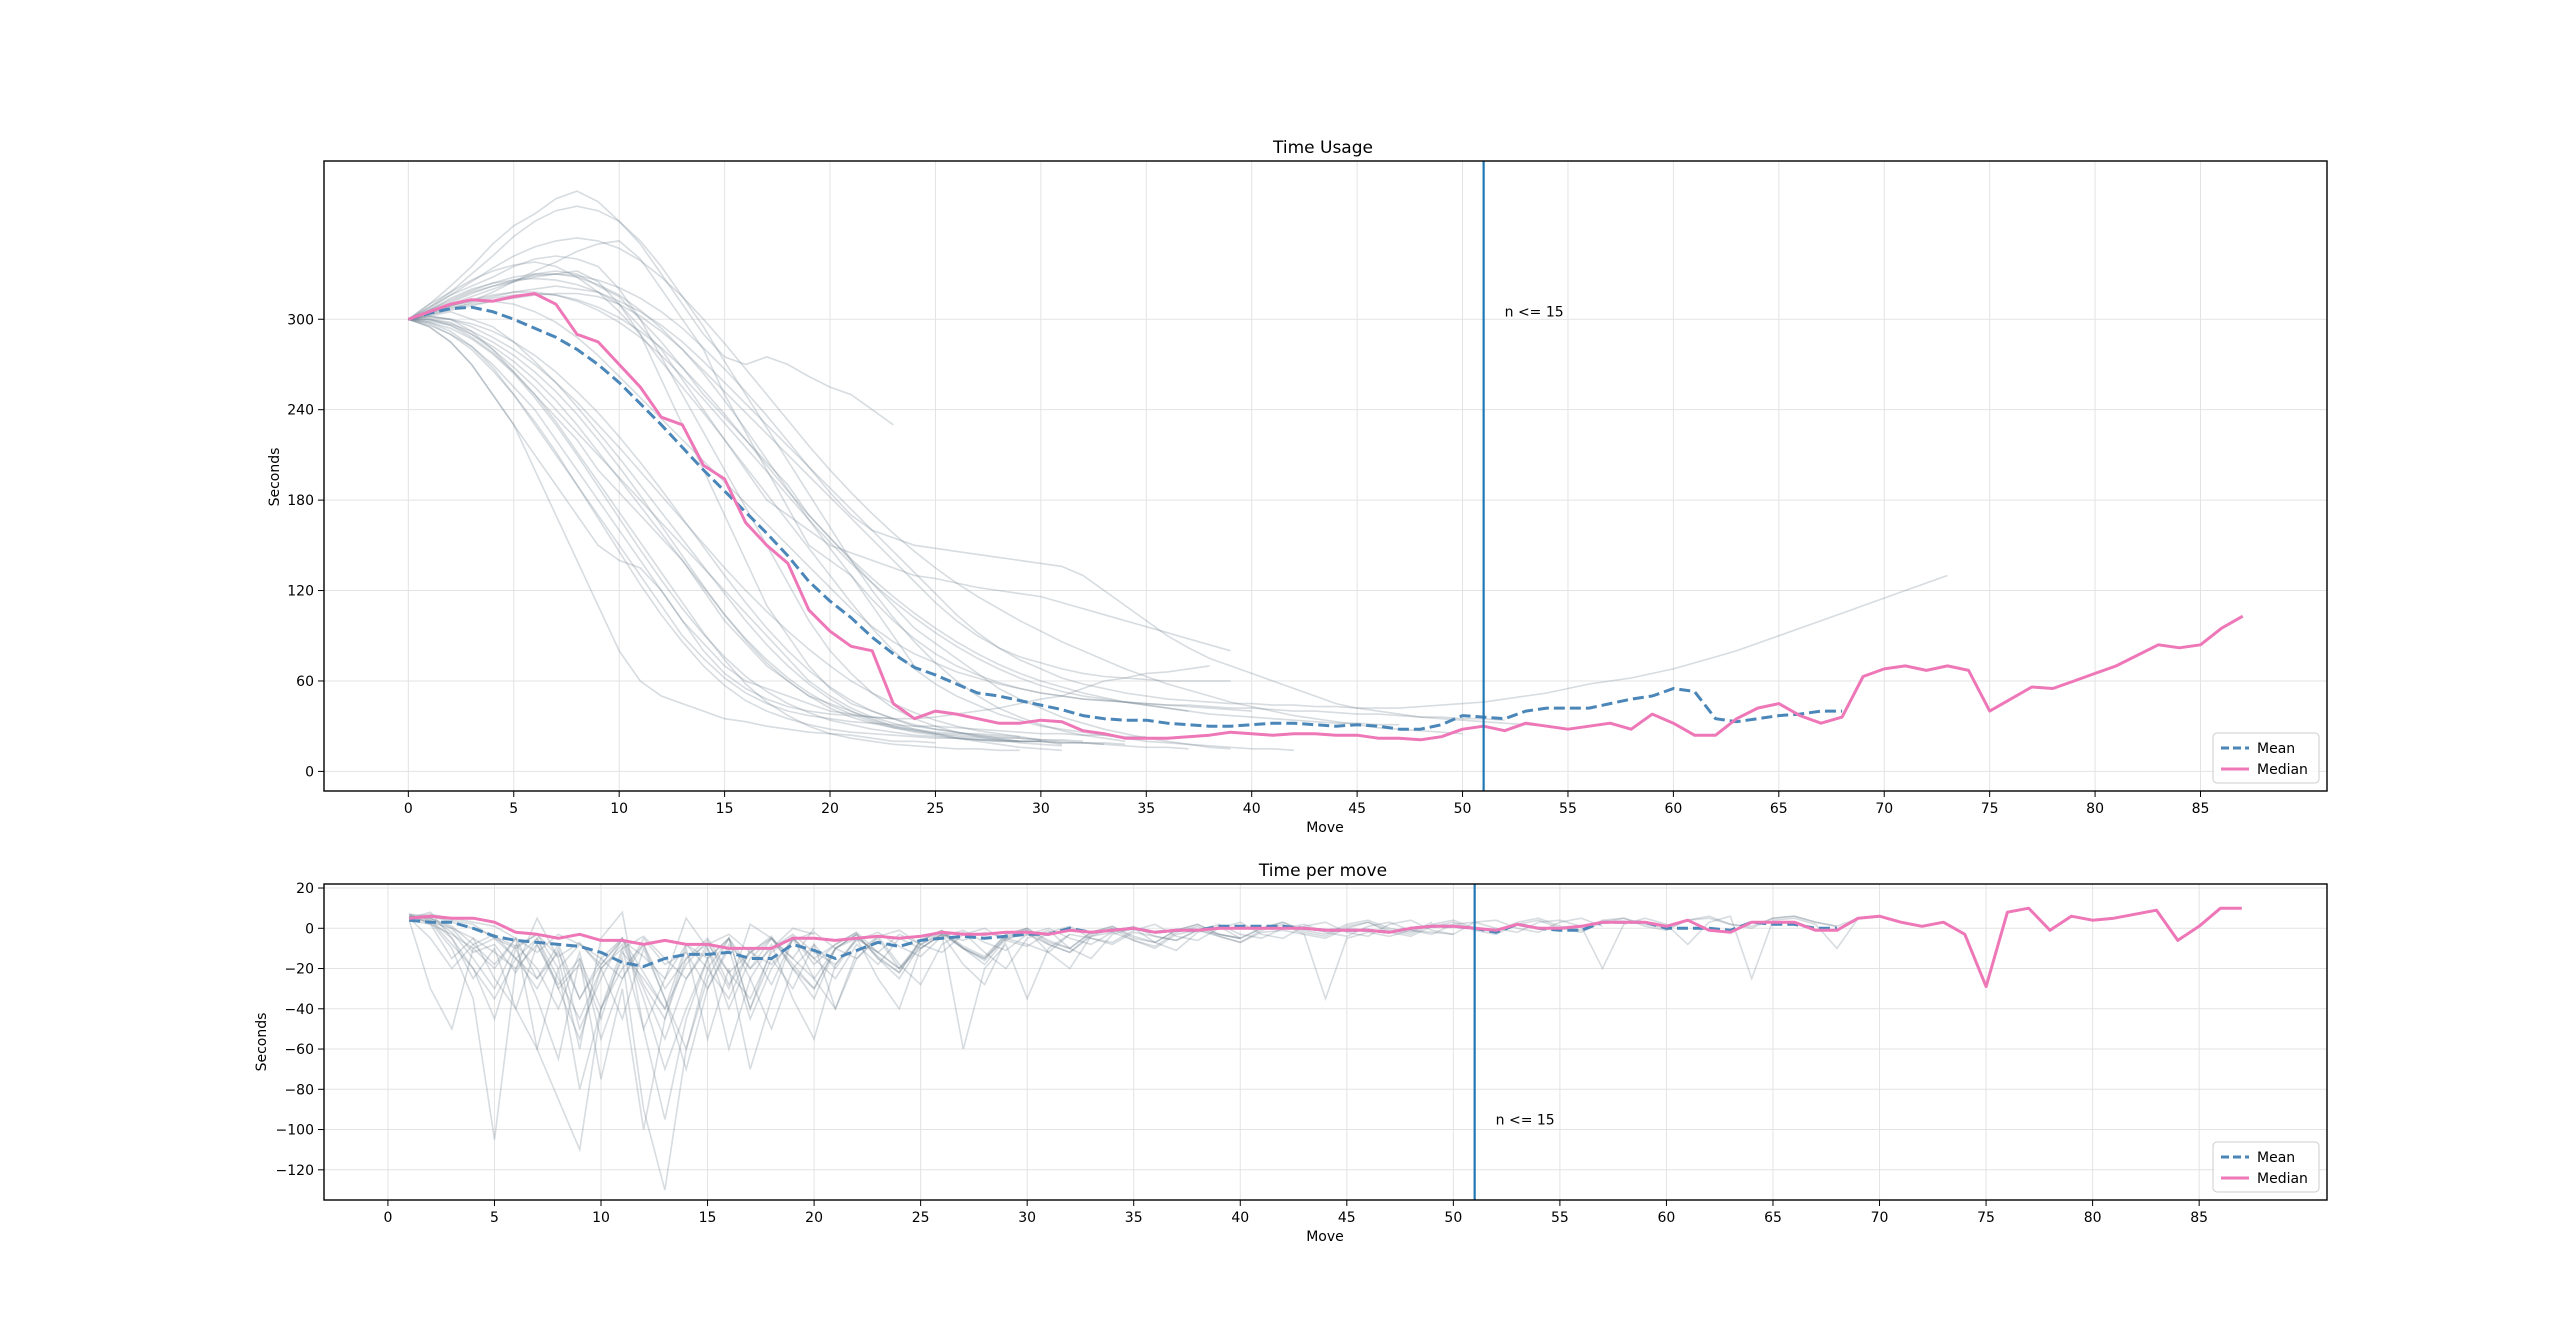  I want to click on y-tick-label: −120, so click(295, 1171).